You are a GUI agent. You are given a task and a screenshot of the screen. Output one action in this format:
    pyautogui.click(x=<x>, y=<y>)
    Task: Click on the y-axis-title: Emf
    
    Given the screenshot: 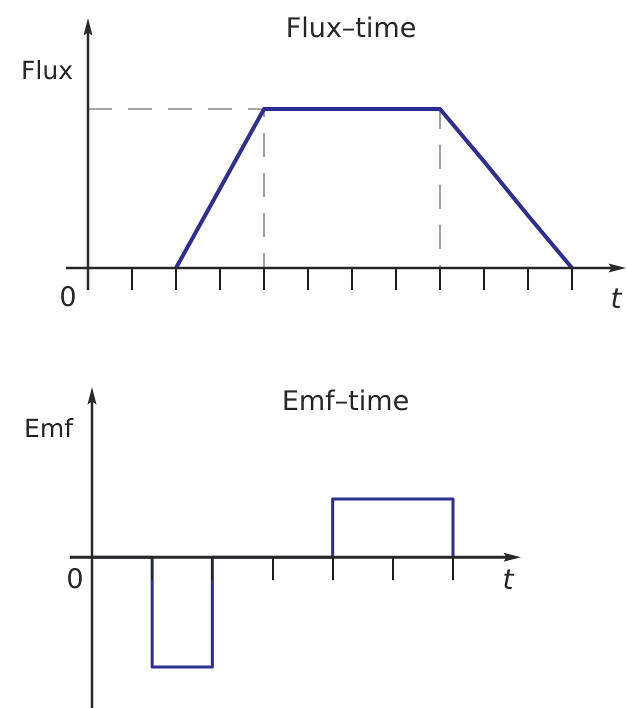 What is the action you would take?
    pyautogui.click(x=49, y=428)
    